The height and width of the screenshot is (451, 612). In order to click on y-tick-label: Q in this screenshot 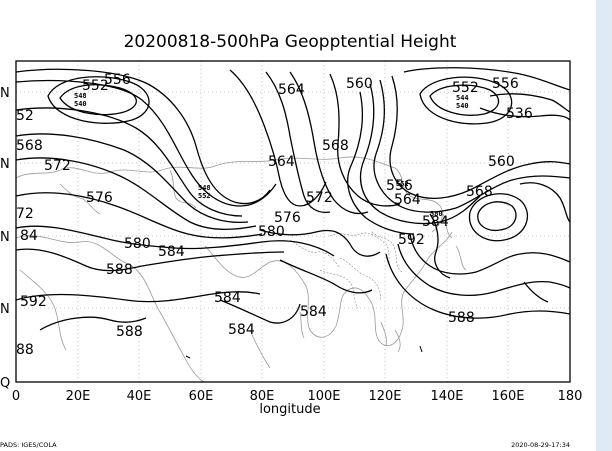, I will do `click(5, 383)`.